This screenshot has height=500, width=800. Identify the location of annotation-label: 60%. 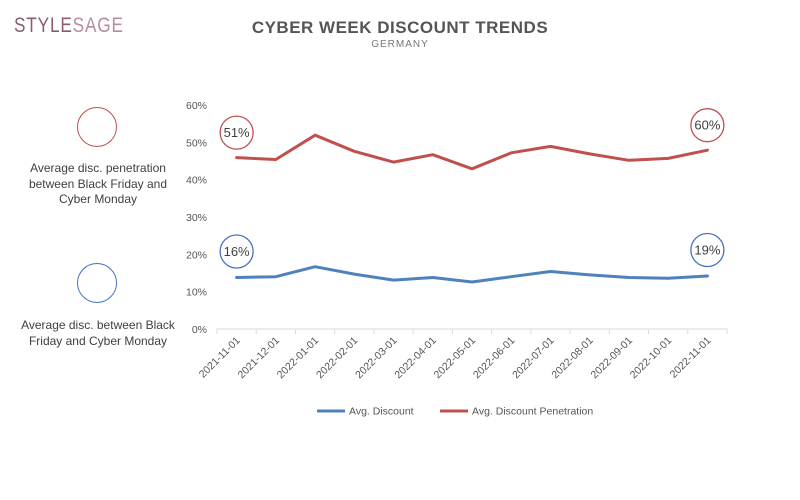
(707, 125).